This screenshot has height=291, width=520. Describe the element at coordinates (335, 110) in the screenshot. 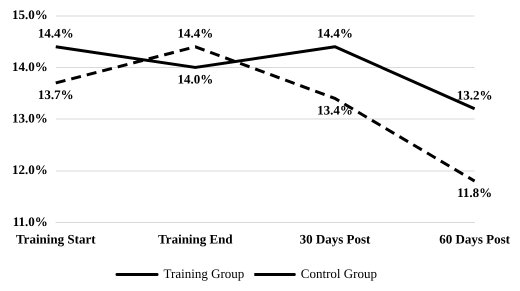

I see `data-label: 13.4%` at that location.